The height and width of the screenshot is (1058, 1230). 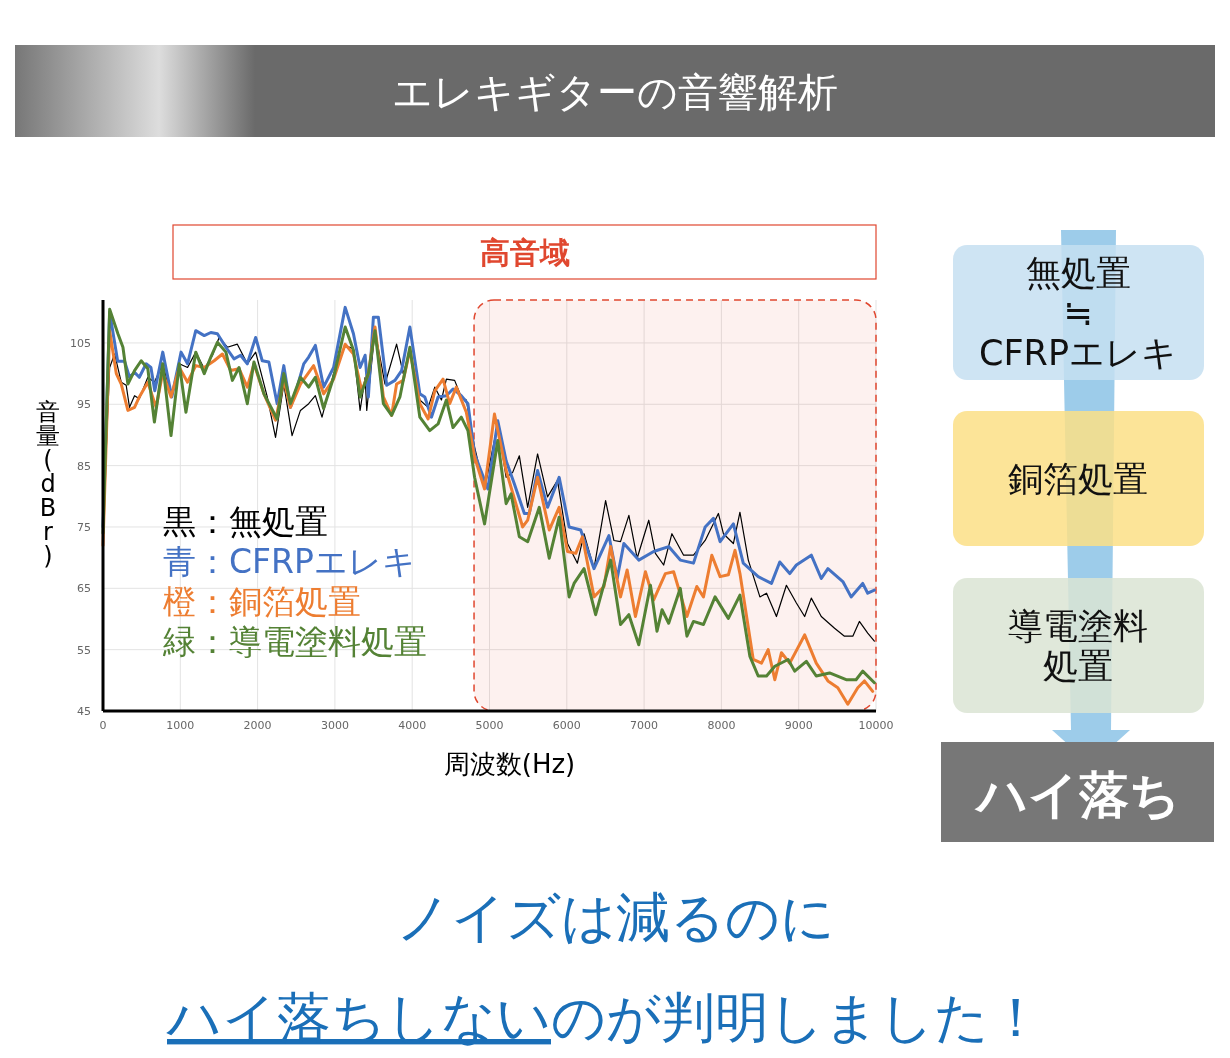 I want to click on text: ハイ落ちしないのが判明しました！, so click(x=604, y=1017).